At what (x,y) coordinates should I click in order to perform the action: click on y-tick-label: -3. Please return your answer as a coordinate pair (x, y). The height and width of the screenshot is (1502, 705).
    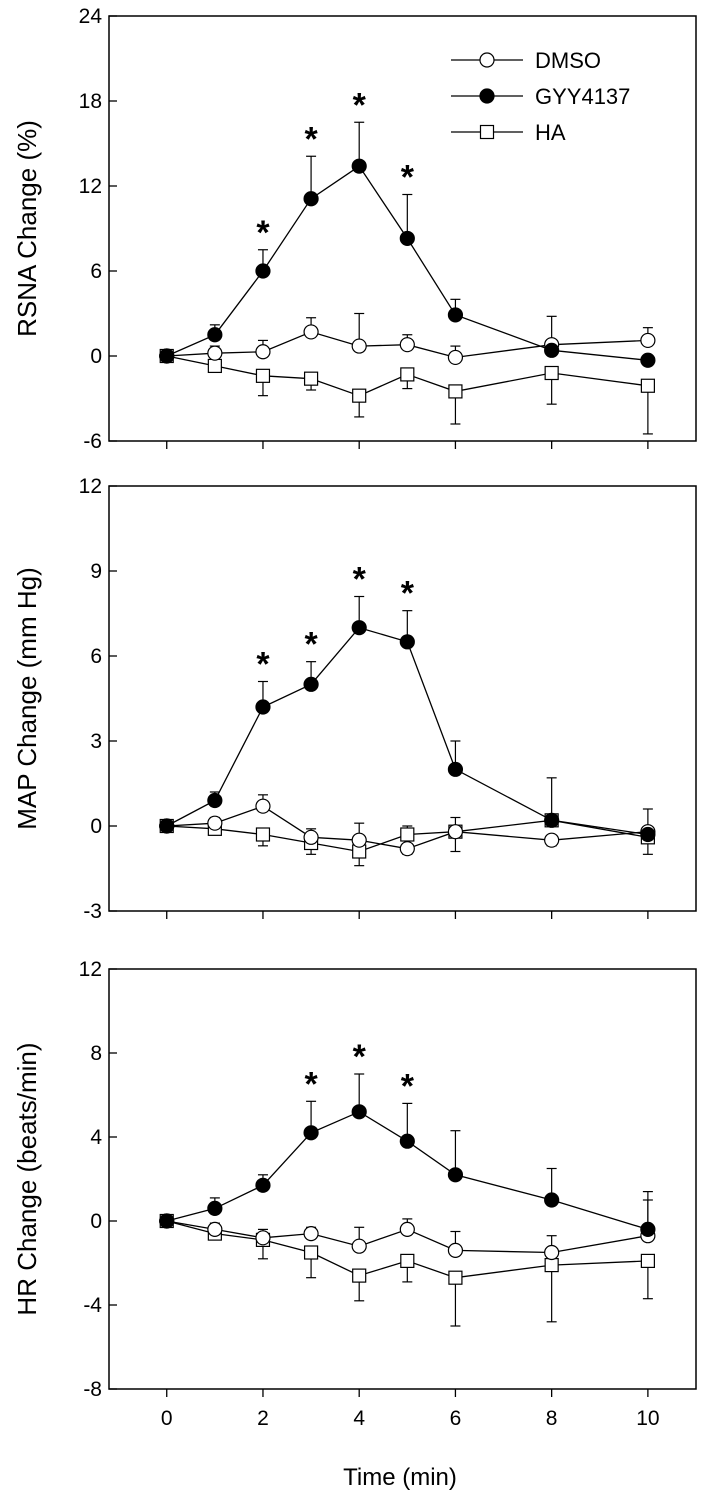
    Looking at the image, I should click on (92, 911).